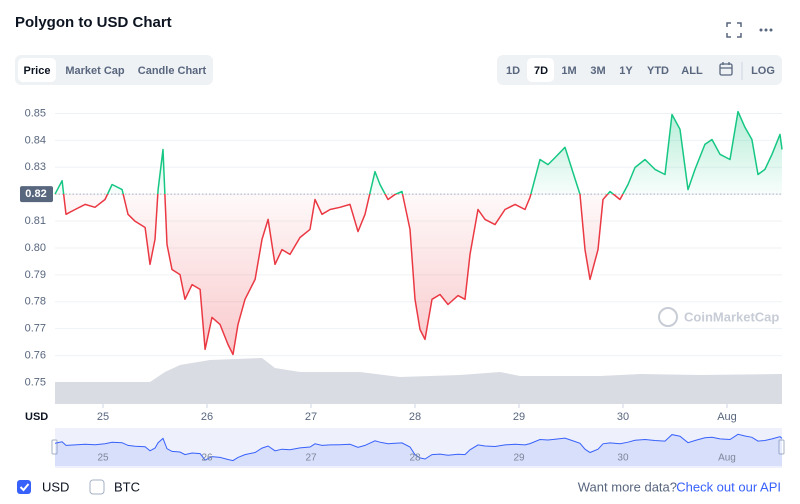 This screenshot has width=800, height=504. I want to click on navigator-window, so click(418, 448).